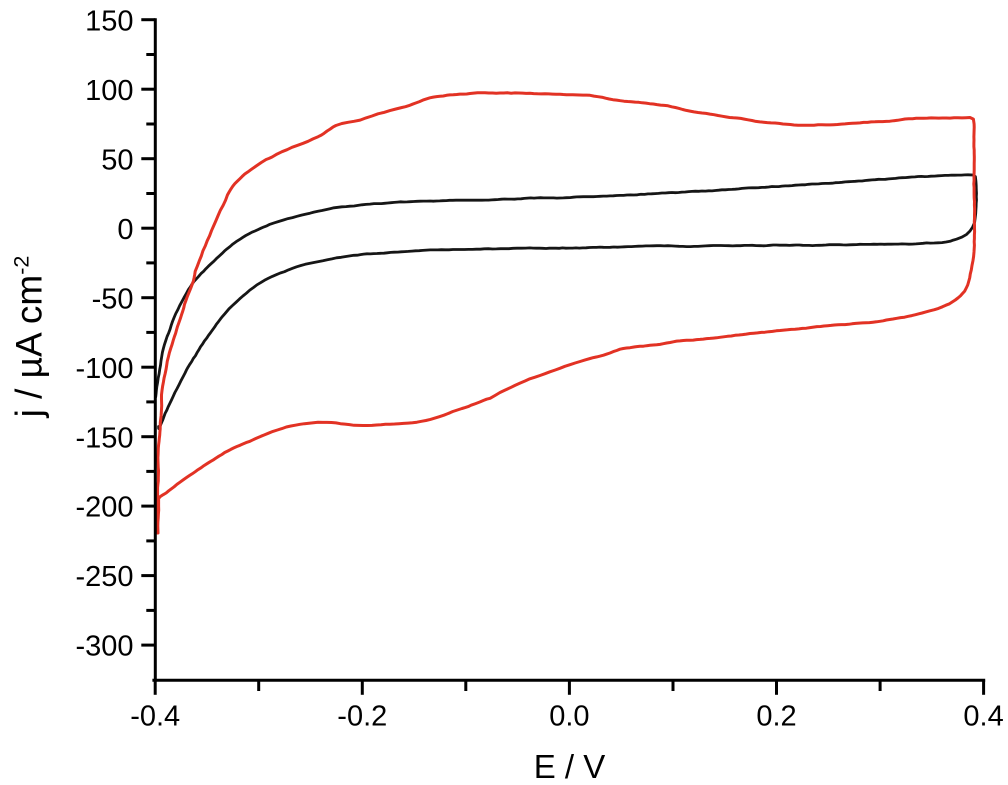 The width and height of the screenshot is (1008, 785). What do you see at coordinates (362, 717) in the screenshot?
I see `svg-text: -0.2` at bounding box center [362, 717].